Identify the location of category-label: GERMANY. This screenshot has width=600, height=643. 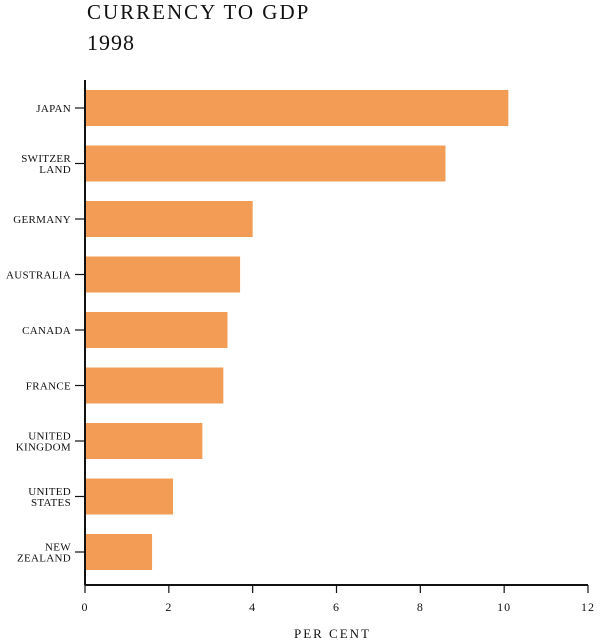
(42, 220).